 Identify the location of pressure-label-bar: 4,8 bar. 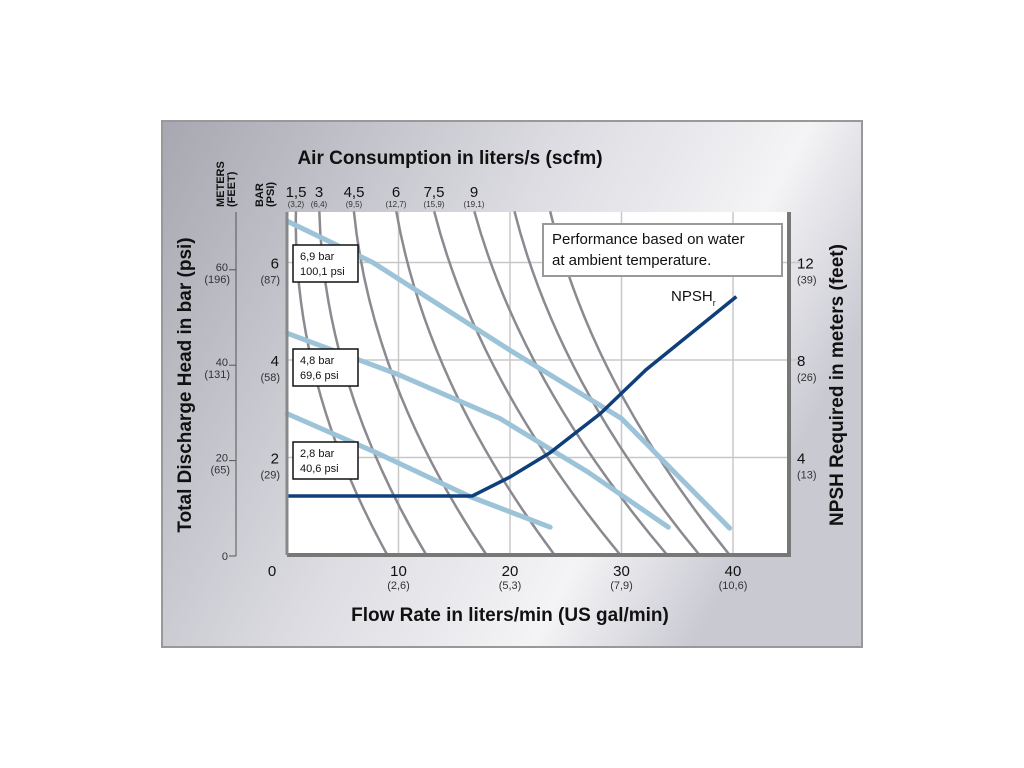
(317, 361).